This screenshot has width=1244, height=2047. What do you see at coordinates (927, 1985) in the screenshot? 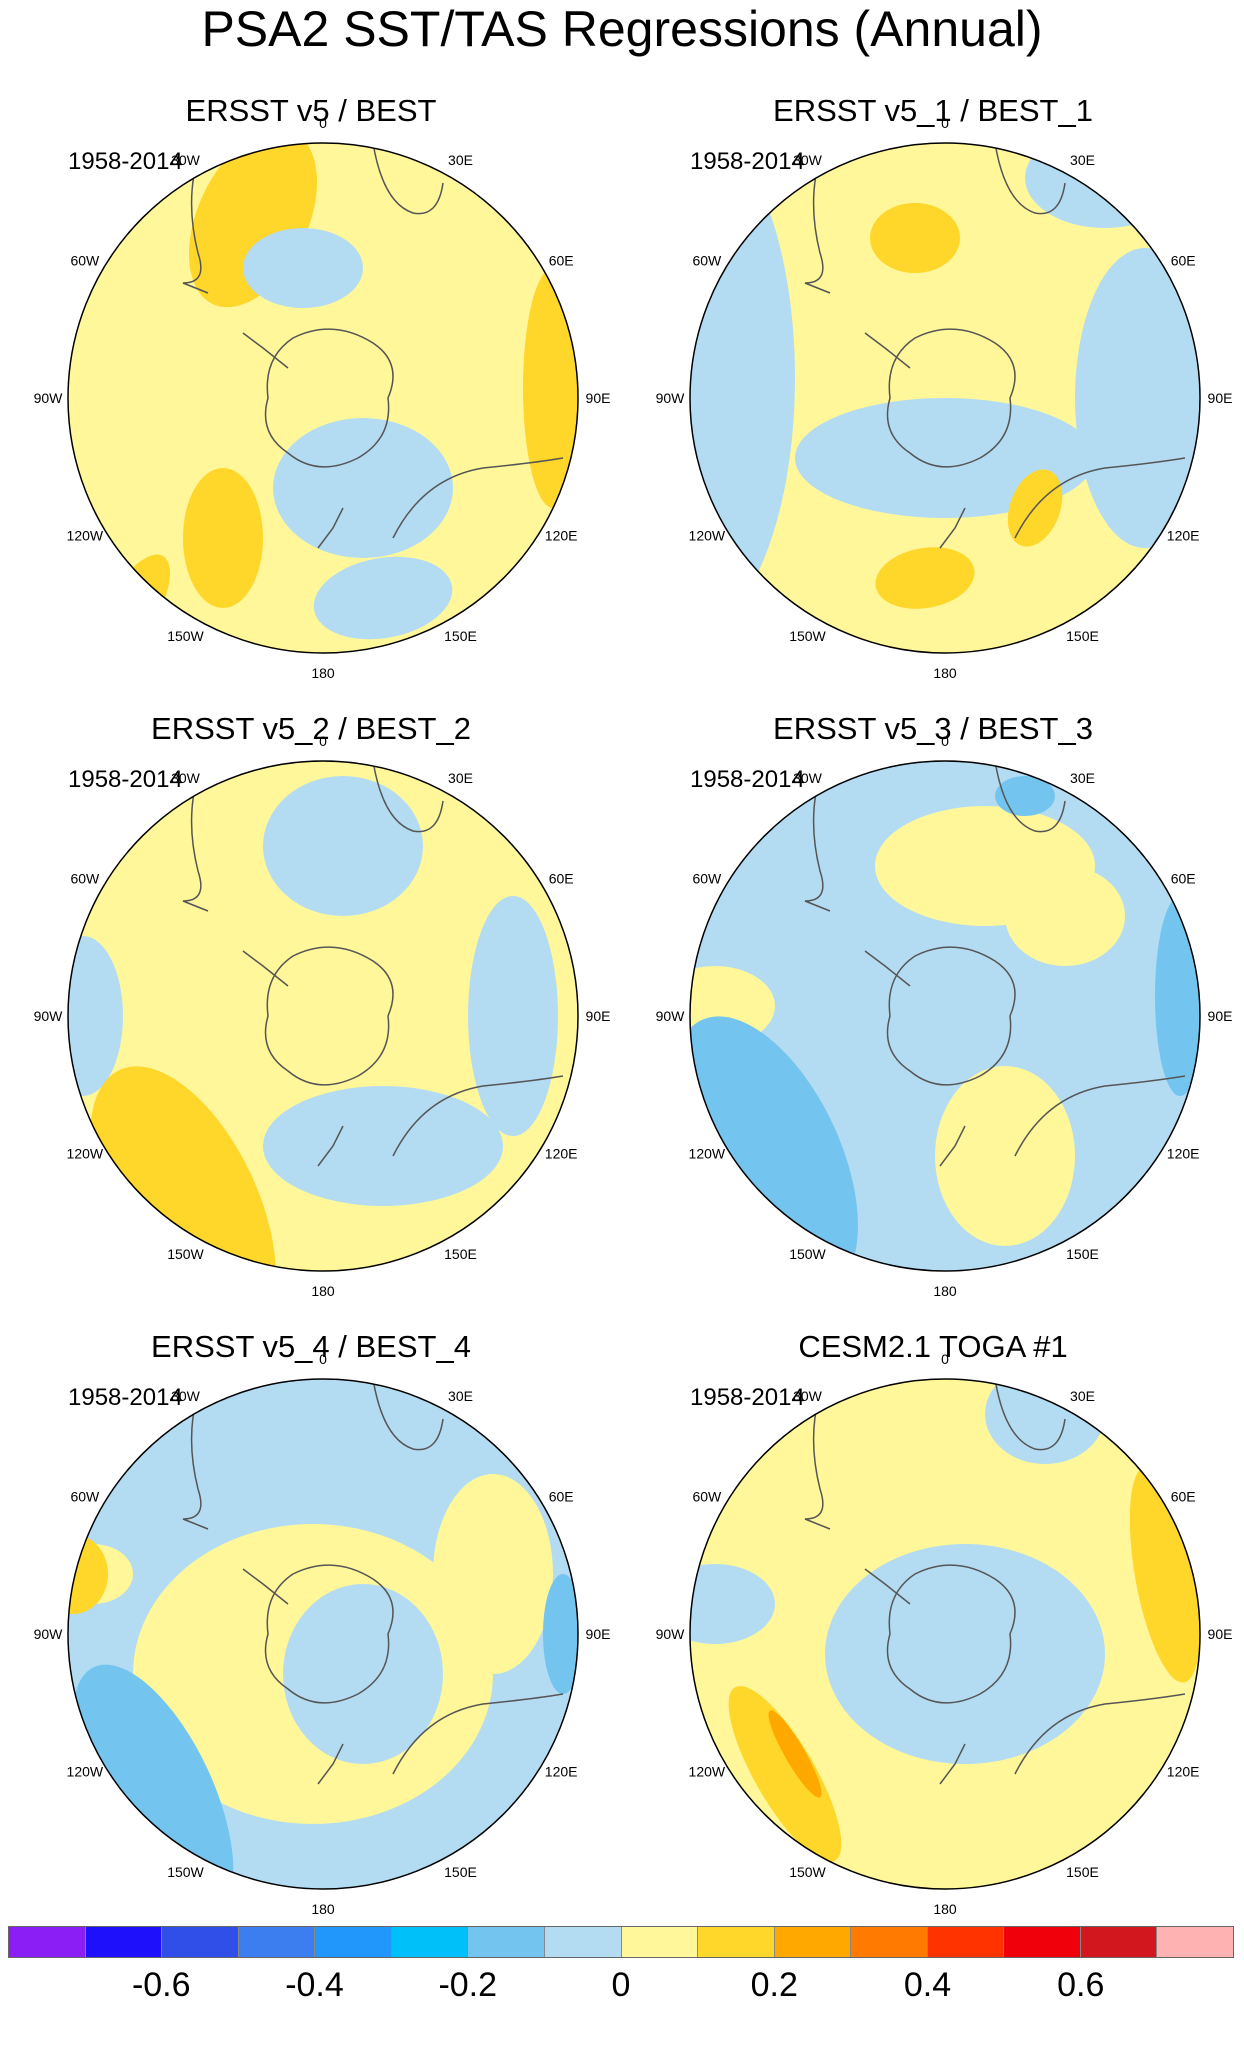
I see `colorbar-tick-label: 0.4` at bounding box center [927, 1985].